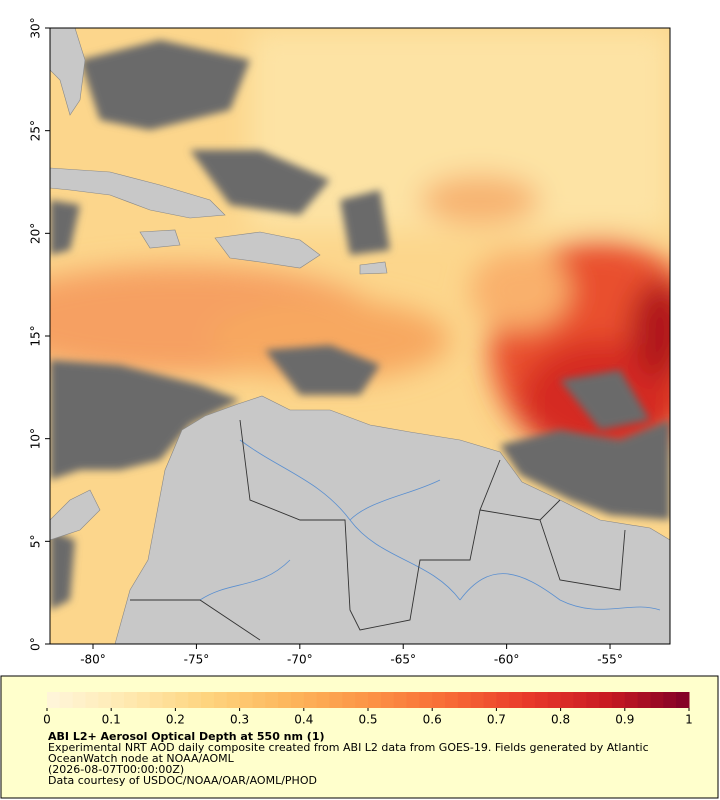 The height and width of the screenshot is (800, 720). Describe the element at coordinates (507, 660) in the screenshot. I see `x-tick-label: -60°` at that location.